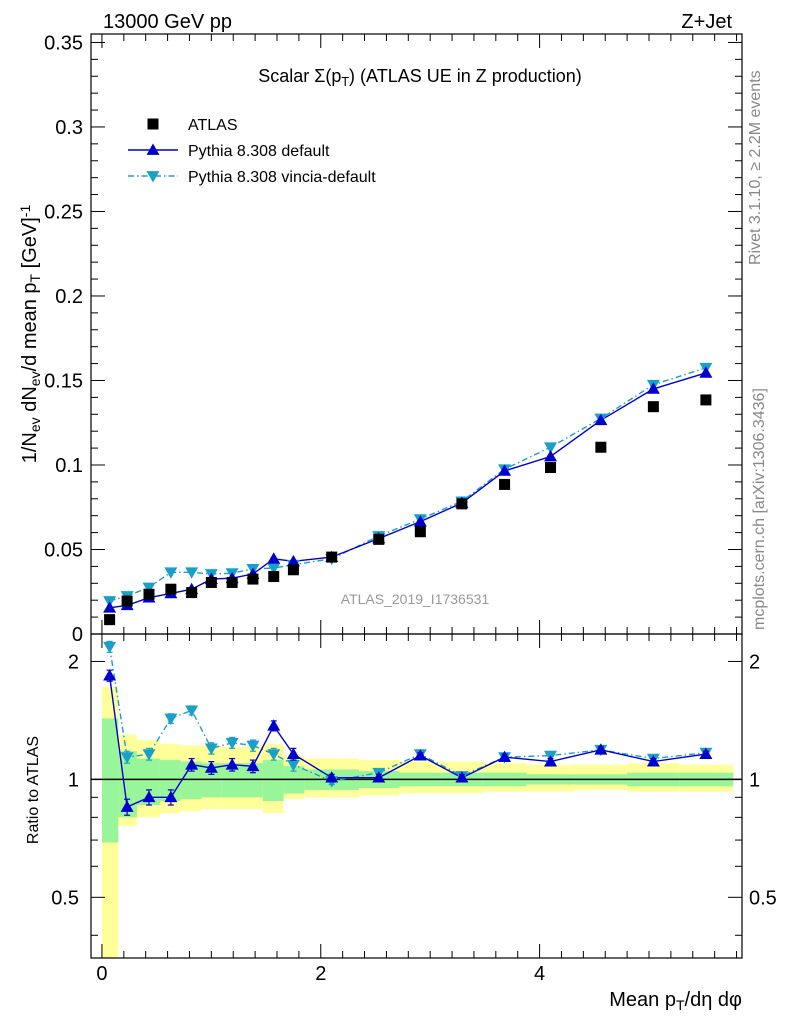  What do you see at coordinates (415, 599) in the screenshot?
I see `analysis-watermark: ATLAS_2019_I1736531` at bounding box center [415, 599].